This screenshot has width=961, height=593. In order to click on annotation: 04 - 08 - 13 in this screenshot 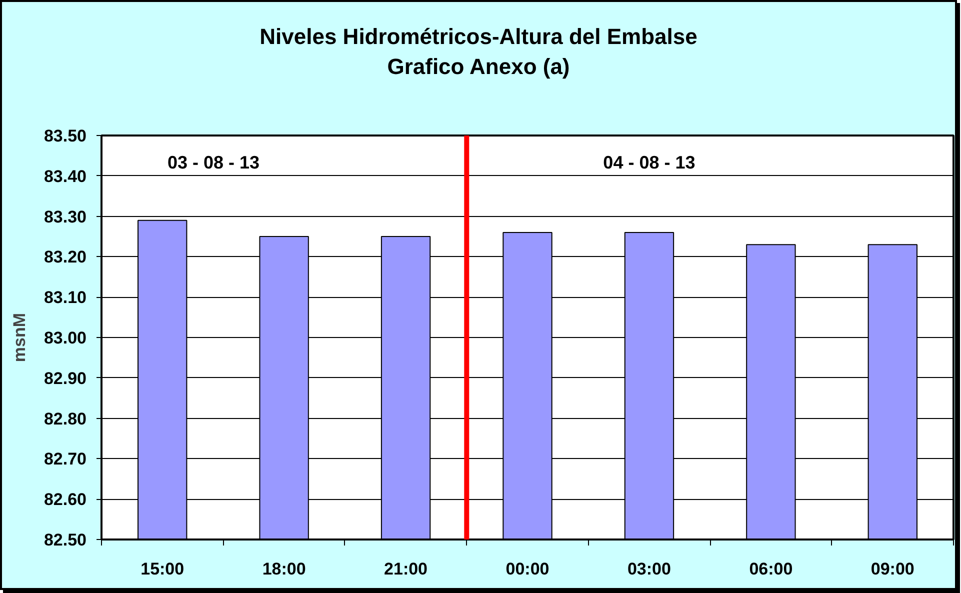, I will do `click(649, 162)`.